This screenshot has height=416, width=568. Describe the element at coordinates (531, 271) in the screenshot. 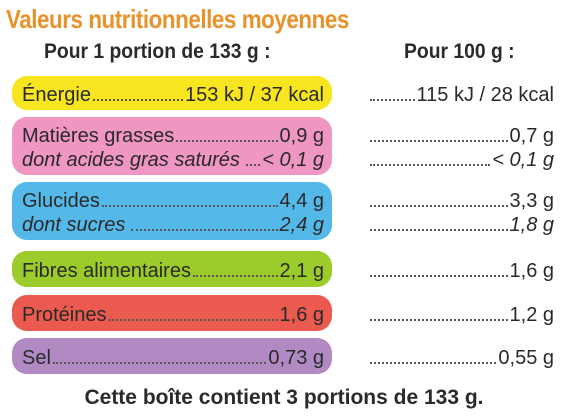

I see `fiber-100g-value: 1,6 g` at that location.